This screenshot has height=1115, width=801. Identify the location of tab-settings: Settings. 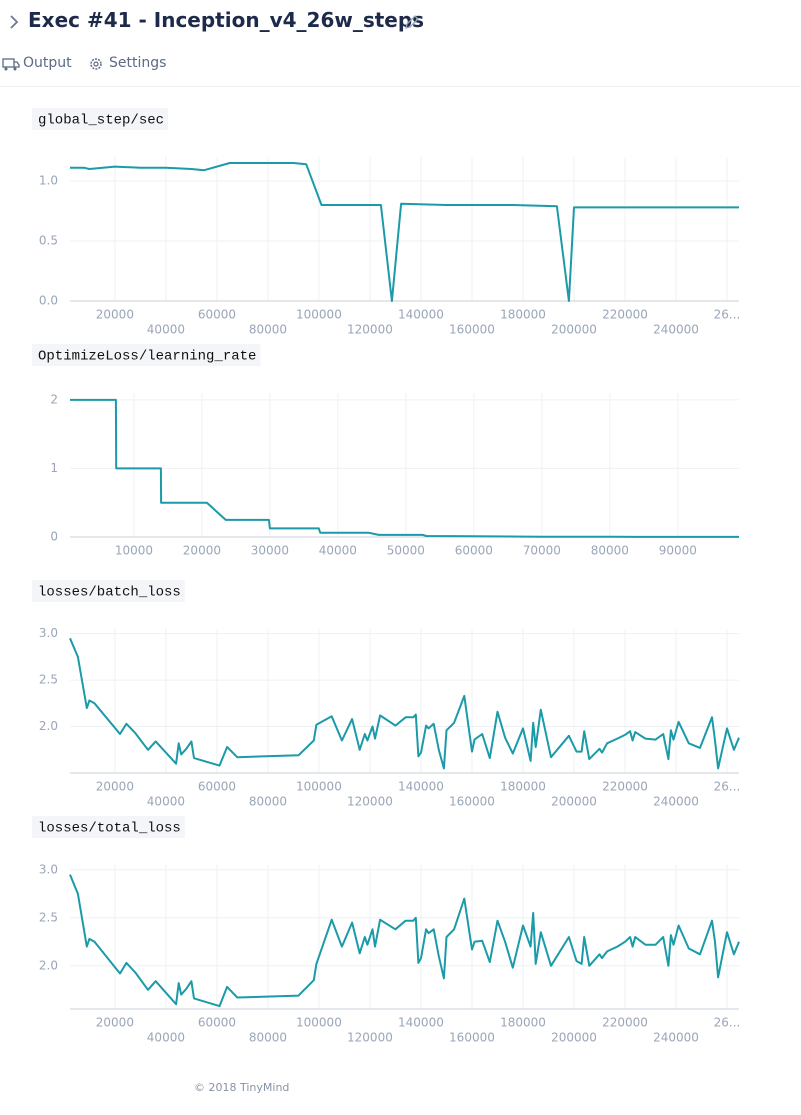
(138, 63).